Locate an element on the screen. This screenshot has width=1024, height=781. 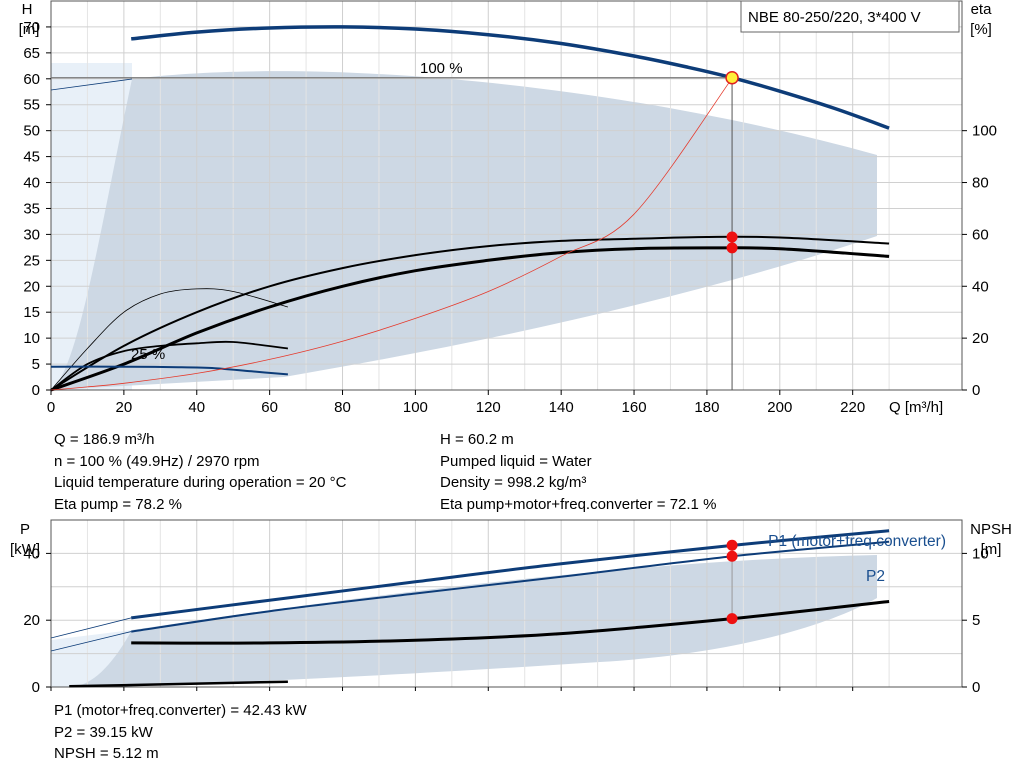
p-axis-unit: [kW] is located at coordinates (25, 549).